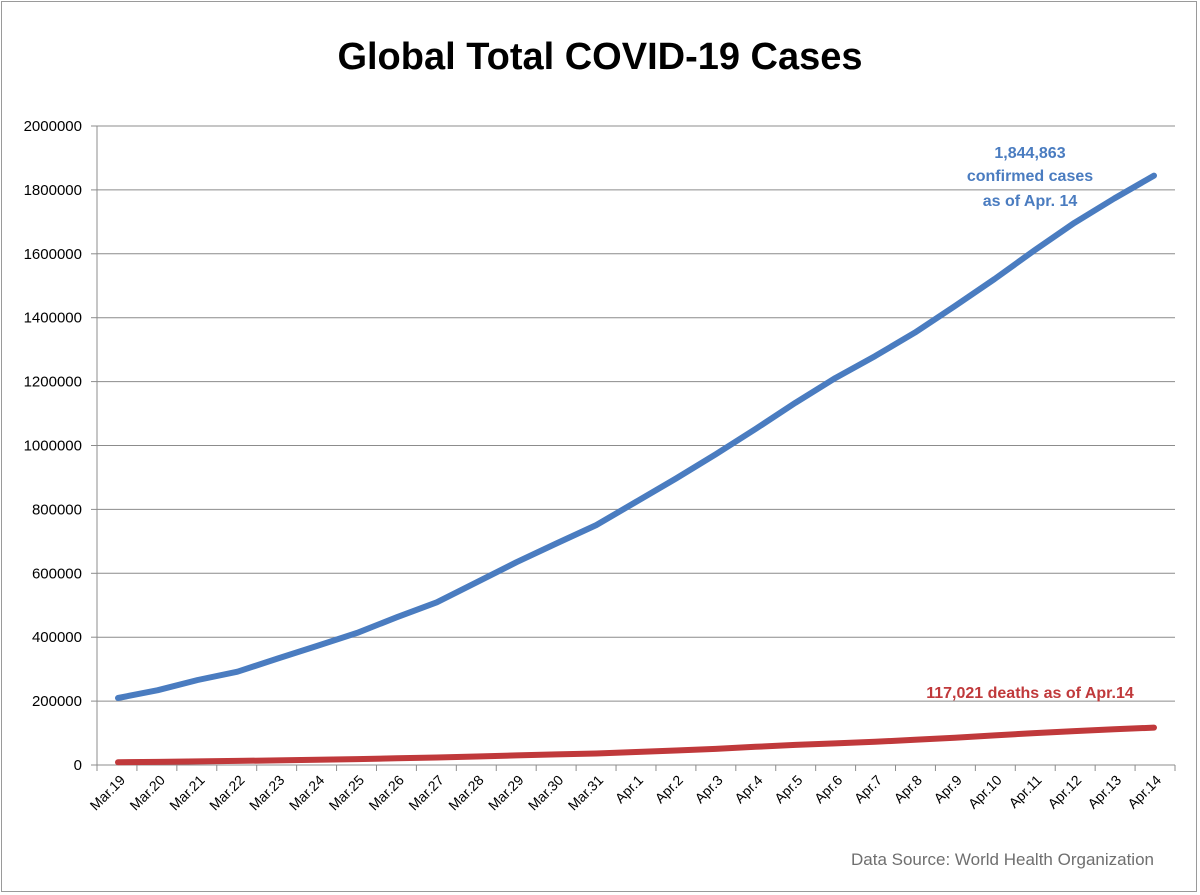  Describe the element at coordinates (1030, 693) in the screenshot. I see `deaths-annotation: 117,021 deaths as of Apr.14` at that location.